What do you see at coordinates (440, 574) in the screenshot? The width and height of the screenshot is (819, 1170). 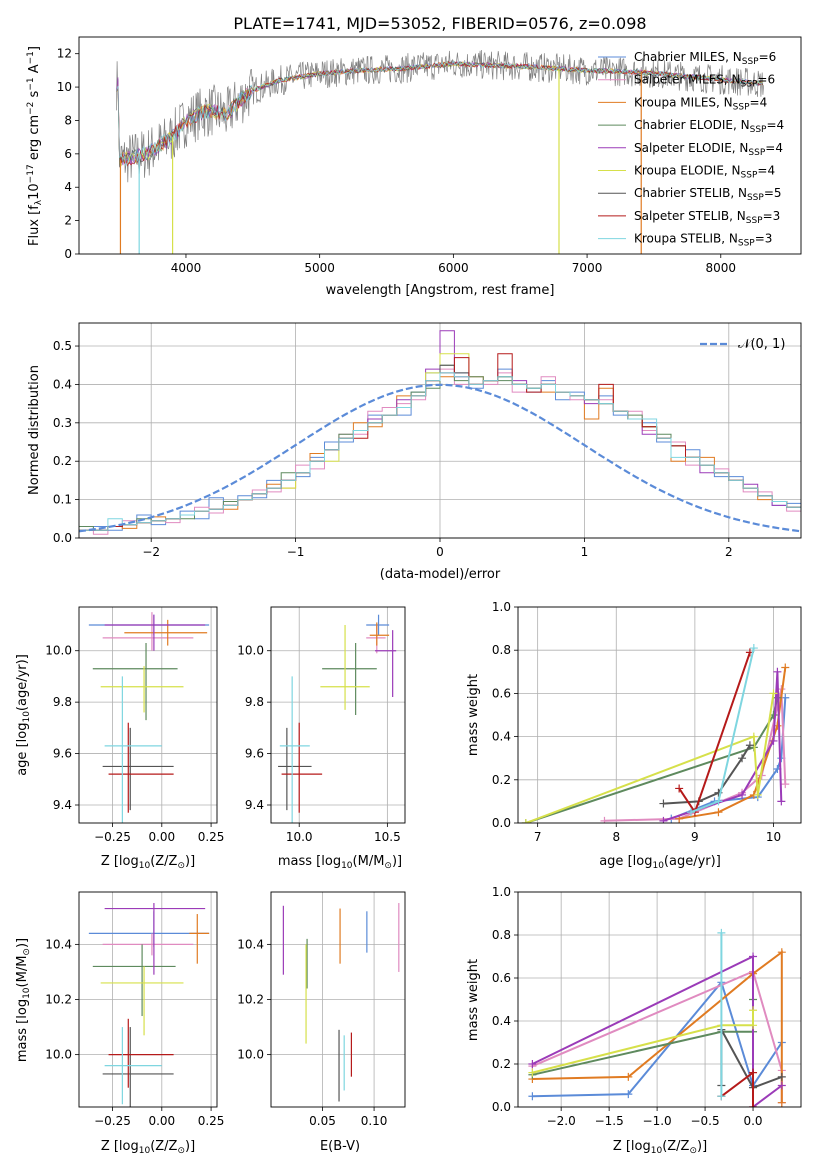 I see `x-axis-label: (data-model)/error` at bounding box center [440, 574].